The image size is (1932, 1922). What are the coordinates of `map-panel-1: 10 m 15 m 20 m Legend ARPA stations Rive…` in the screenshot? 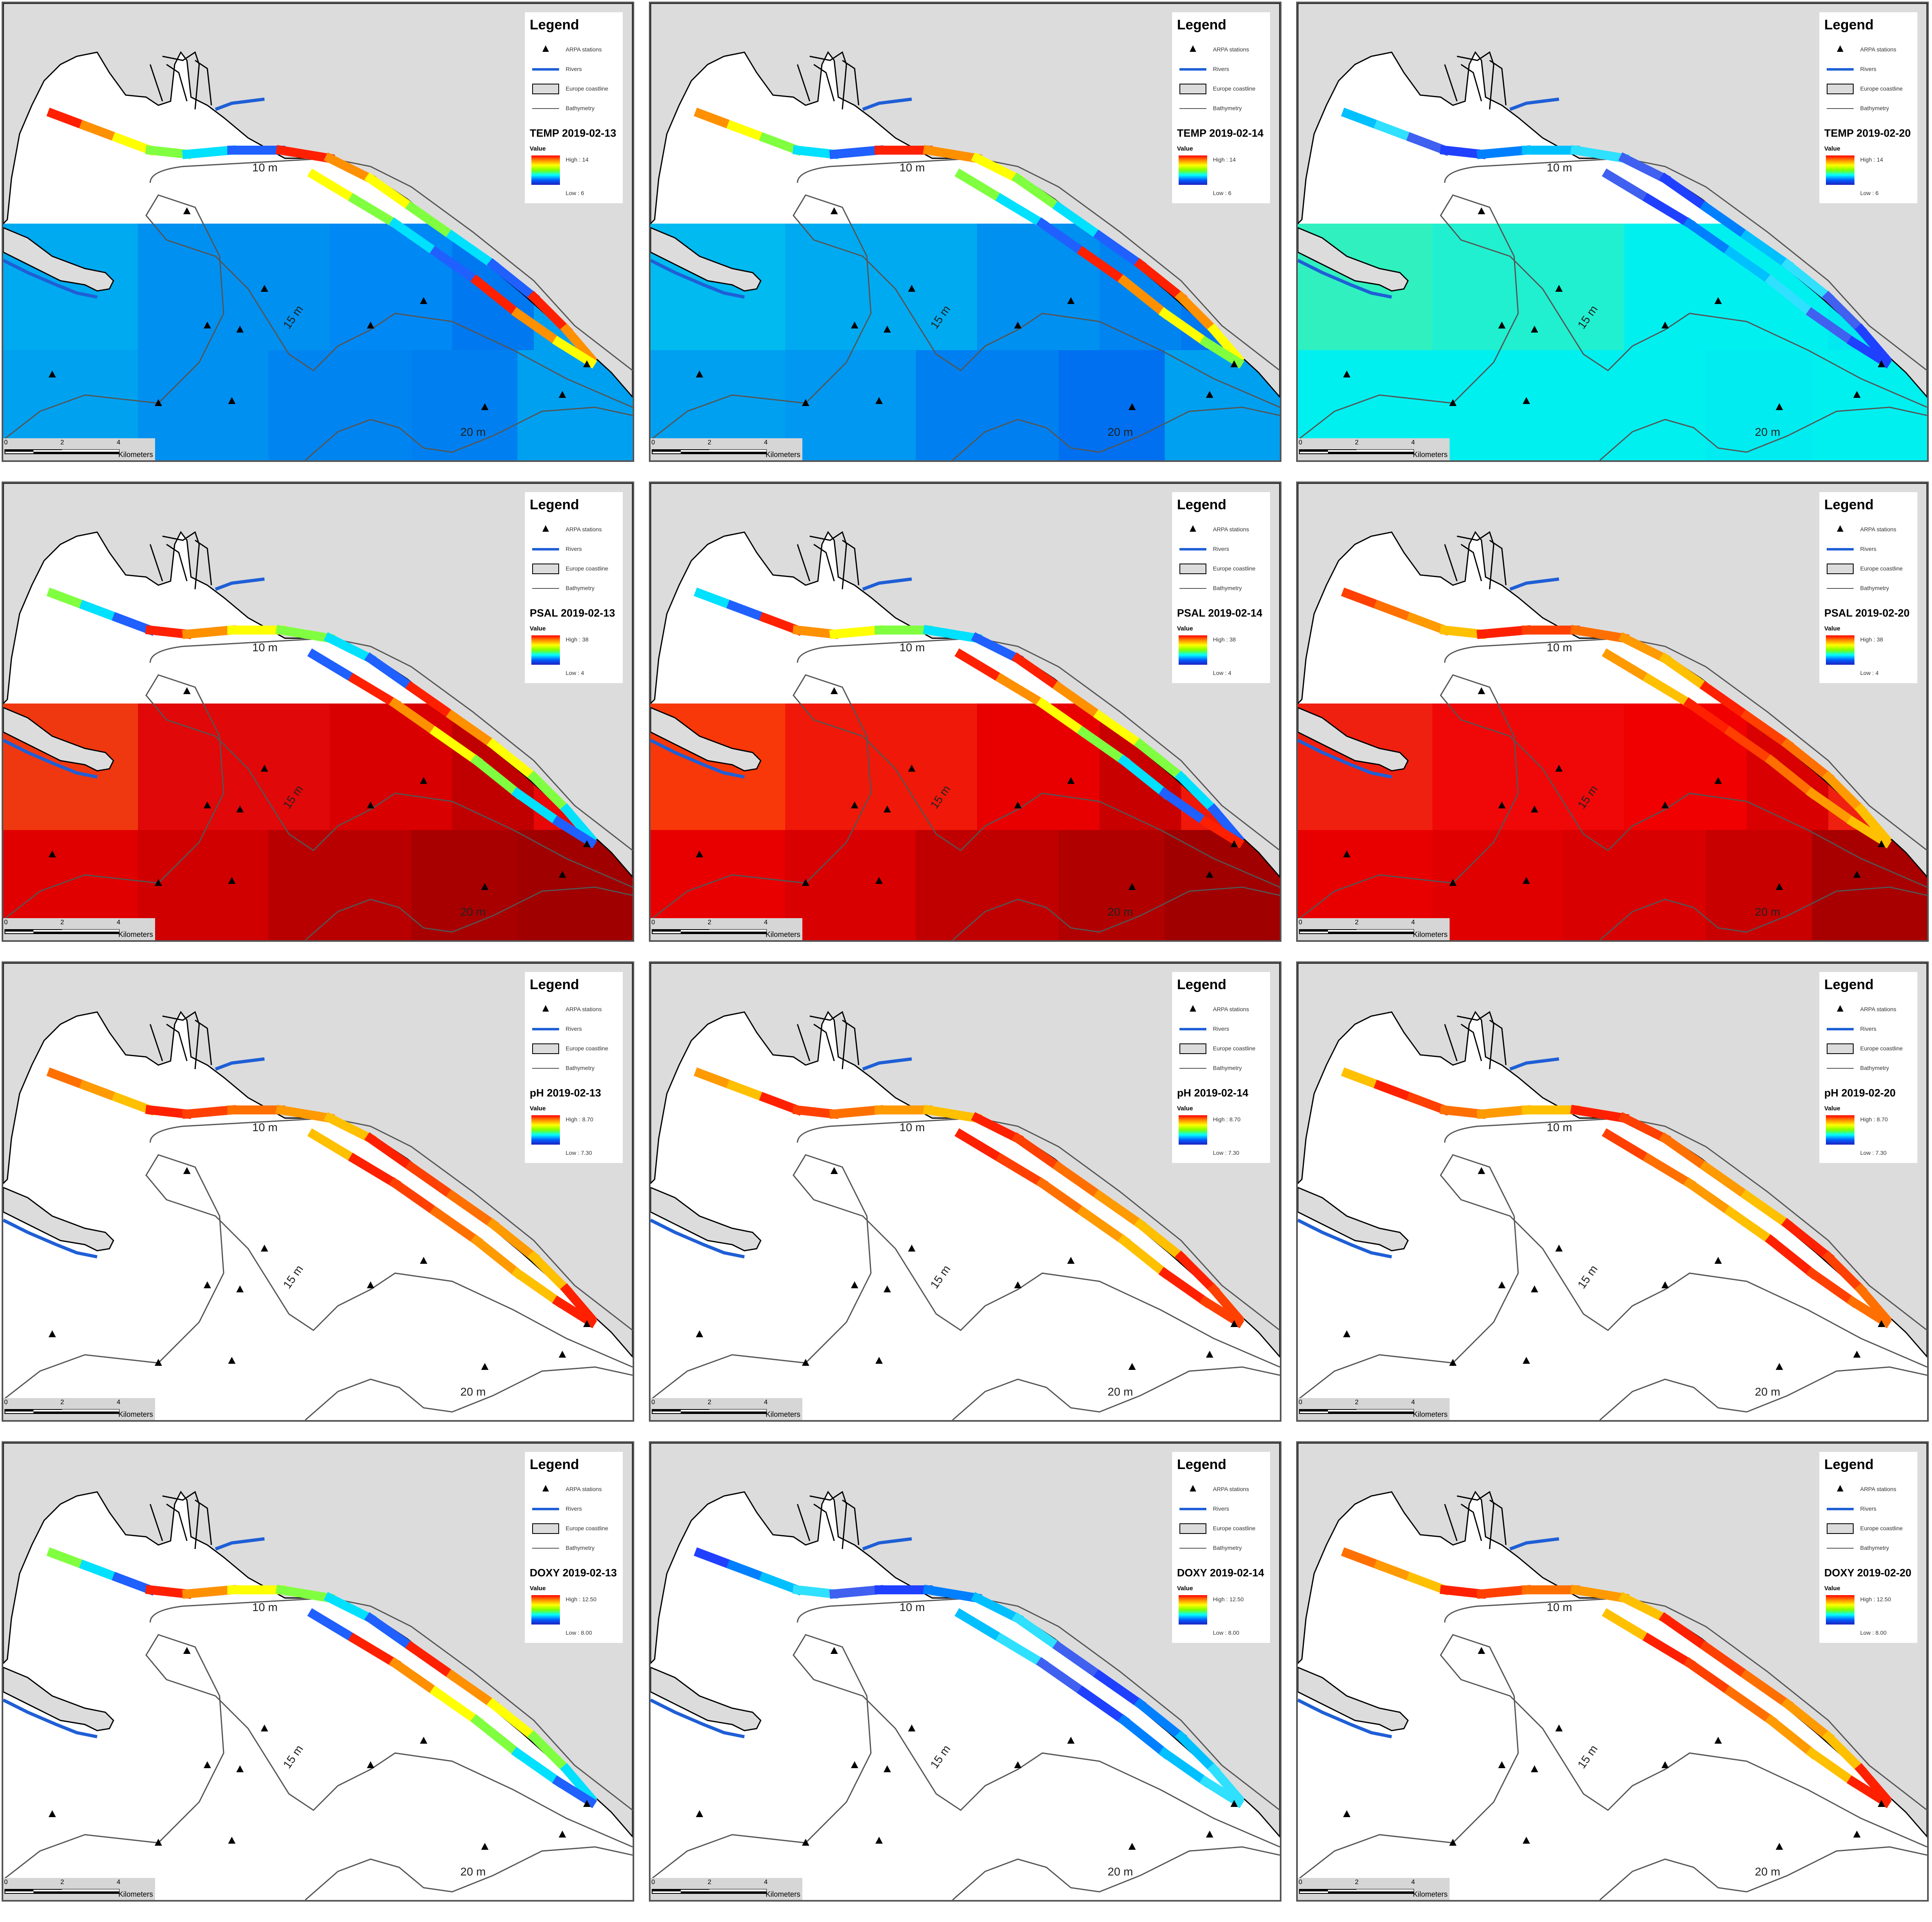 It's located at (318, 232).